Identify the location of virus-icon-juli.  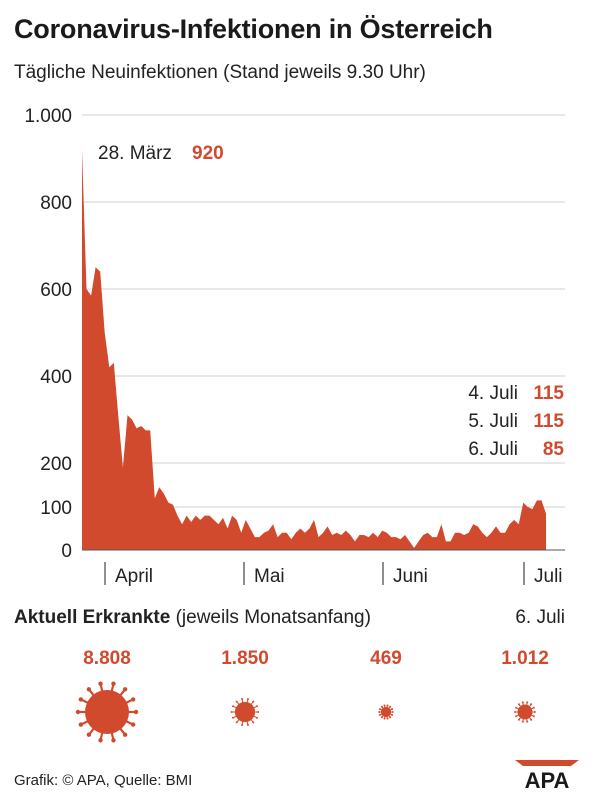
(525, 712).